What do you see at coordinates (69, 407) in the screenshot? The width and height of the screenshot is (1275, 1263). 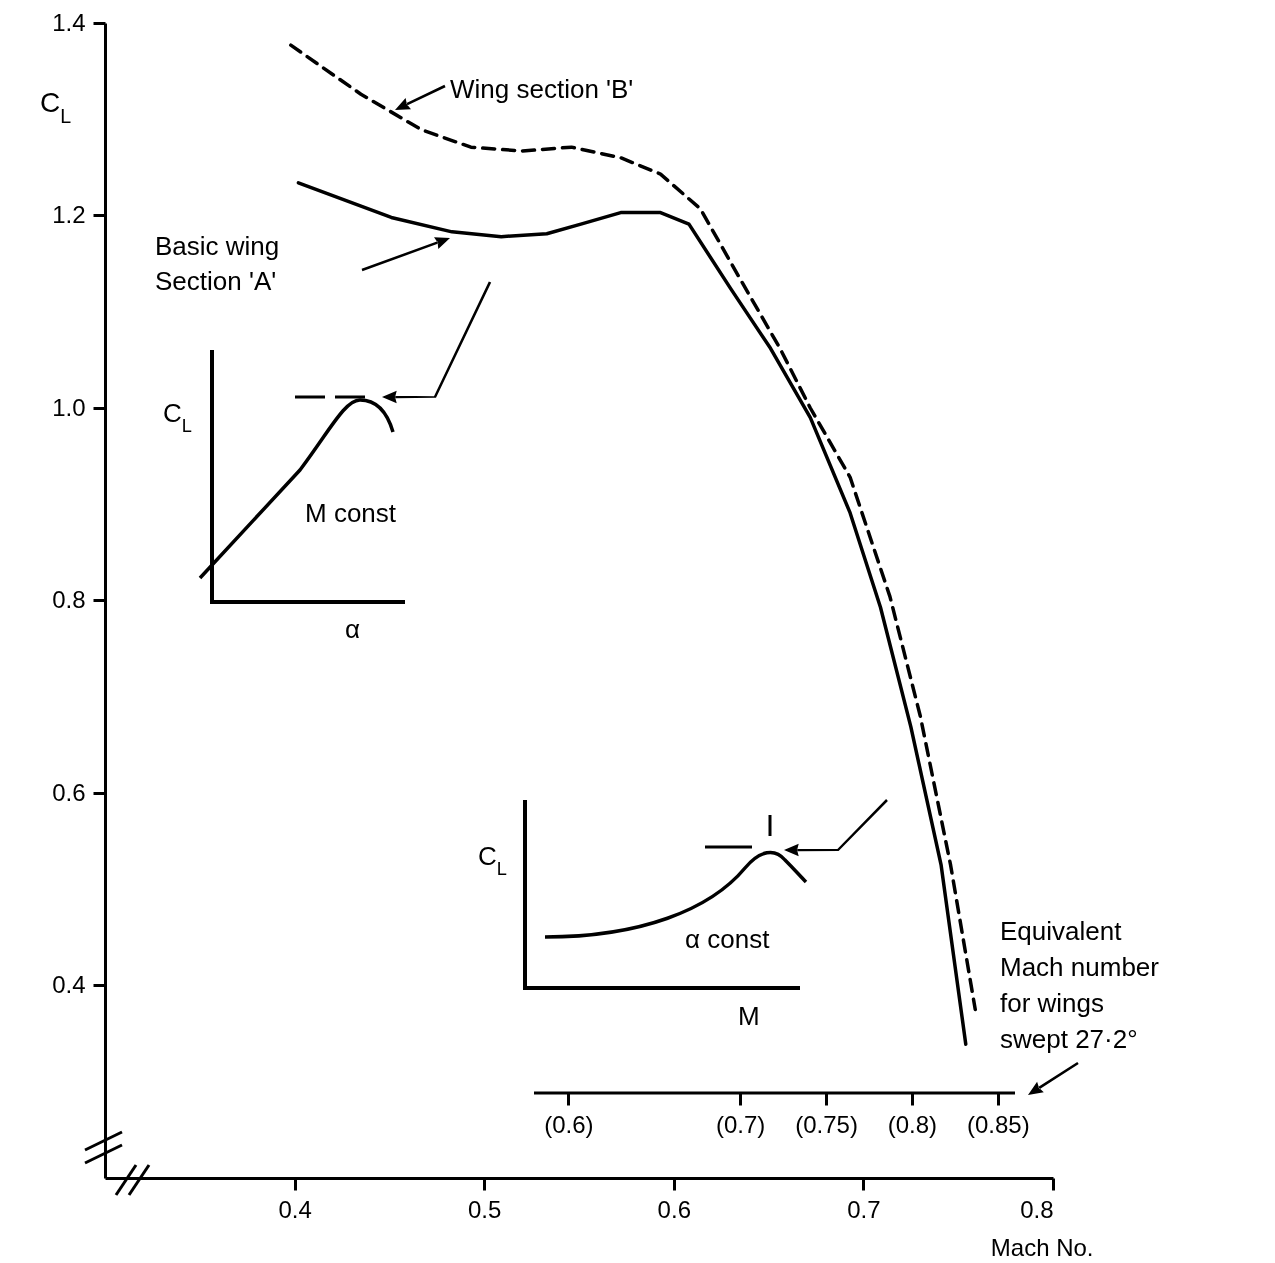 I see `y-tick-label: 1.0` at bounding box center [69, 407].